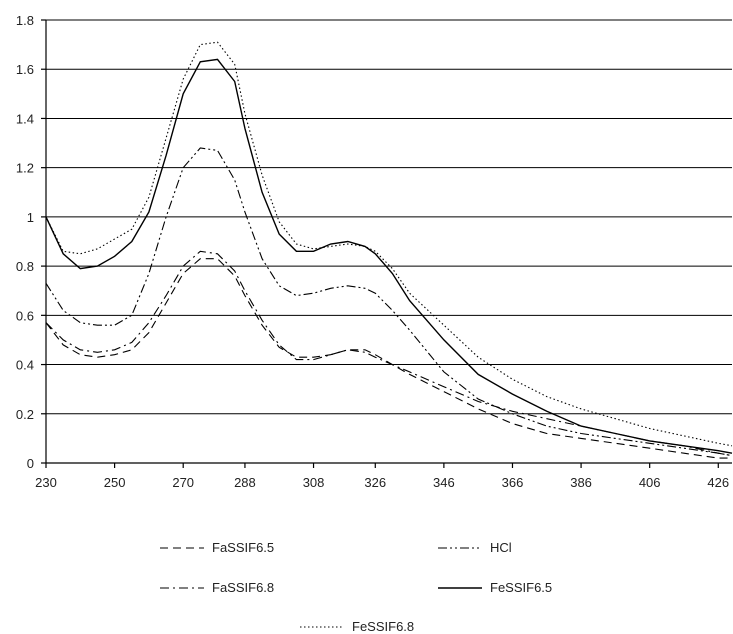 This screenshot has height=634, width=733. I want to click on x-tick-label: 326, so click(375, 482).